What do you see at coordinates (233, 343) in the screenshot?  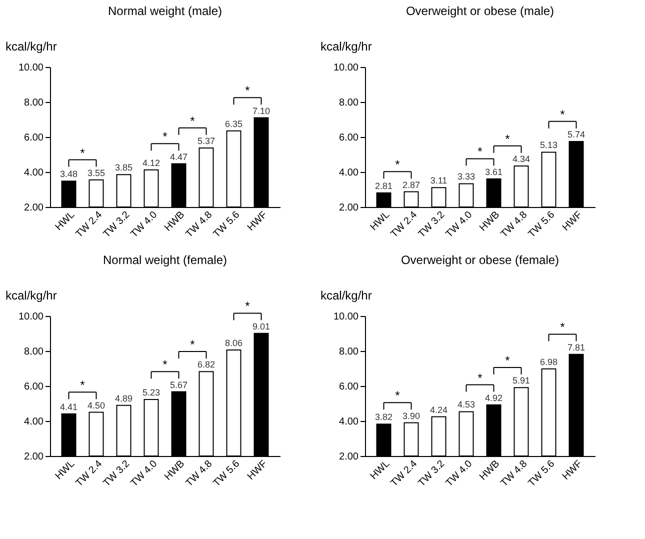 I see `data-label: 8.06` at bounding box center [233, 343].